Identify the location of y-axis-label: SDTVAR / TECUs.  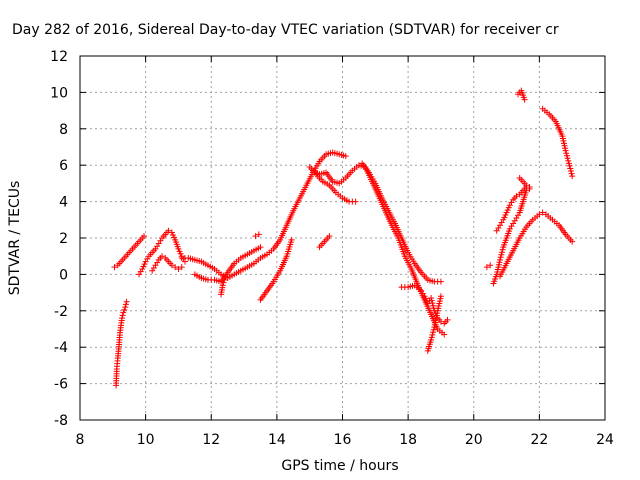
(15, 238).